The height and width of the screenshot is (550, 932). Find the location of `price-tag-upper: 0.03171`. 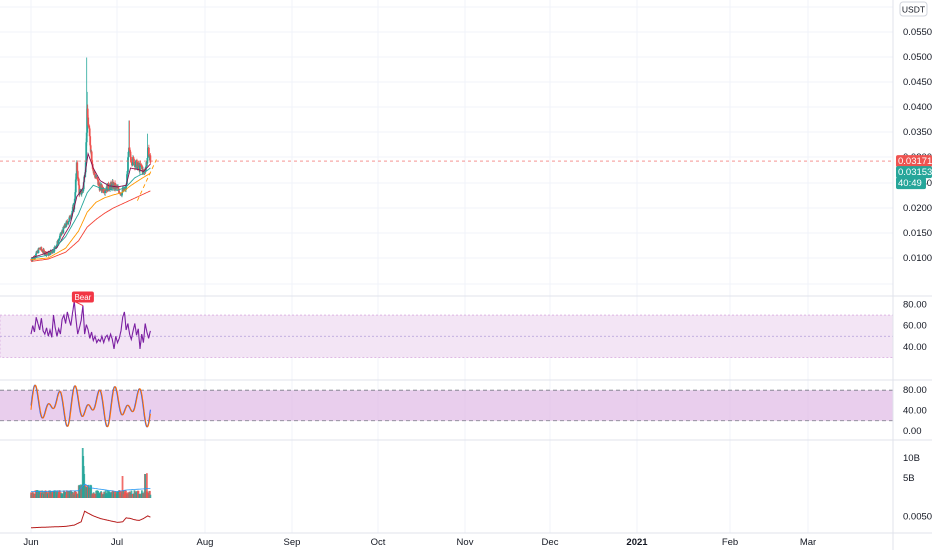

price-tag-upper: 0.03171 is located at coordinates (914, 161).